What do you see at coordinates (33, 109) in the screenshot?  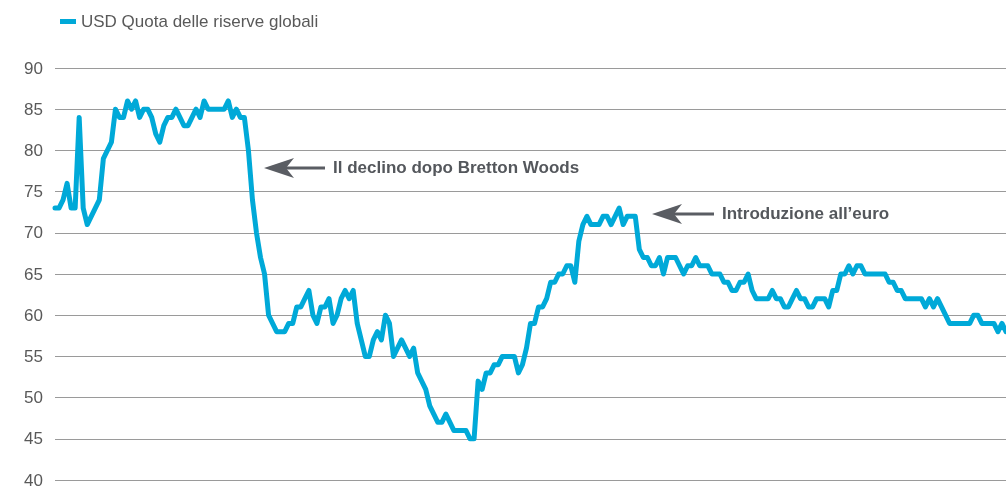 I see `y-tick-label: 85` at bounding box center [33, 109].